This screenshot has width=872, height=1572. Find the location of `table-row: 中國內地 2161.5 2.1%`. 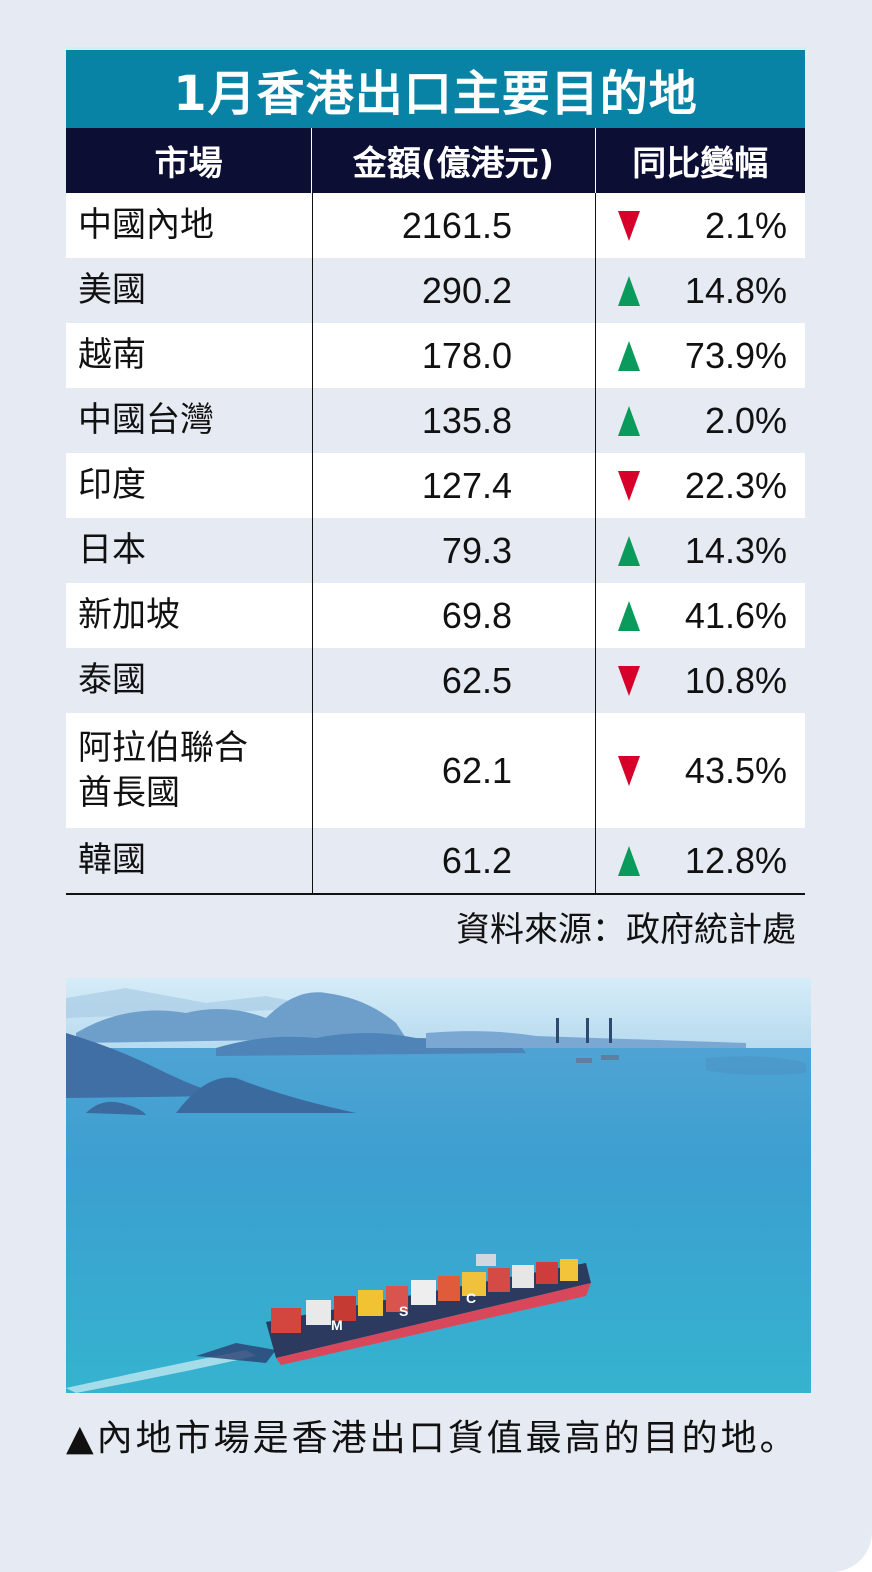

table-row: 中國內地 2161.5 2.1% is located at coordinates (435, 225).